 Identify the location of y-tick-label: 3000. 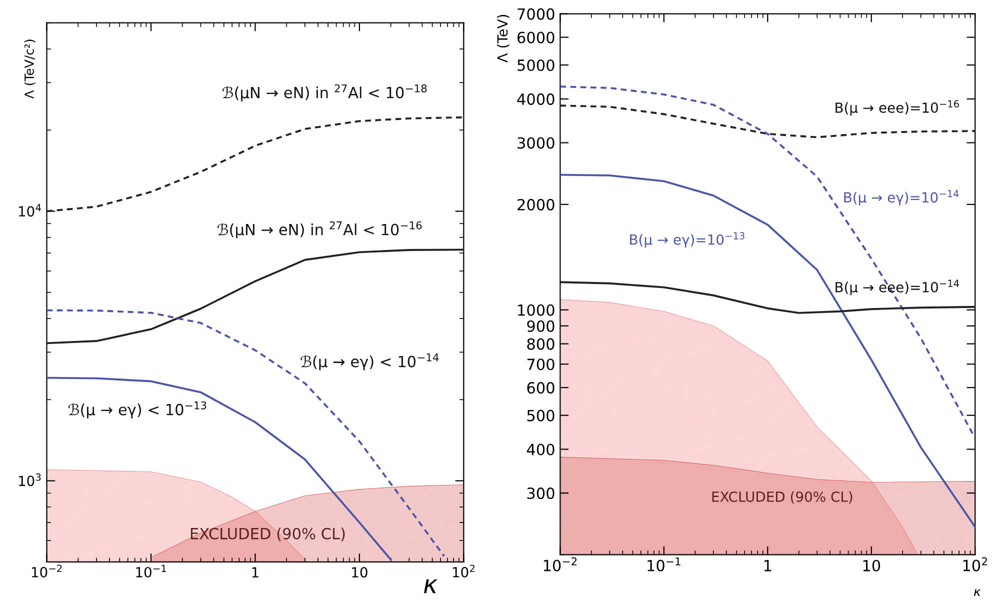
(536, 143).